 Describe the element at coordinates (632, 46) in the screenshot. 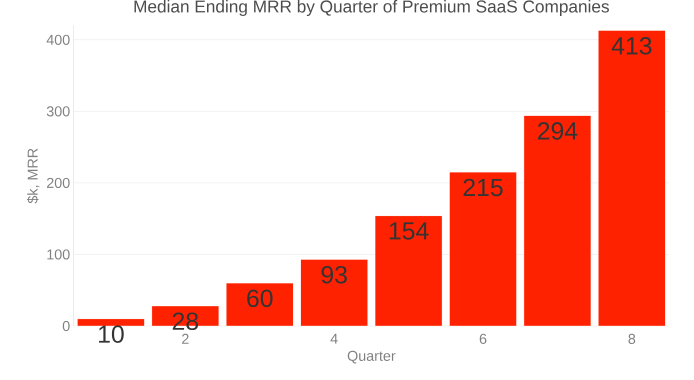

I see `data-label: 413` at that location.